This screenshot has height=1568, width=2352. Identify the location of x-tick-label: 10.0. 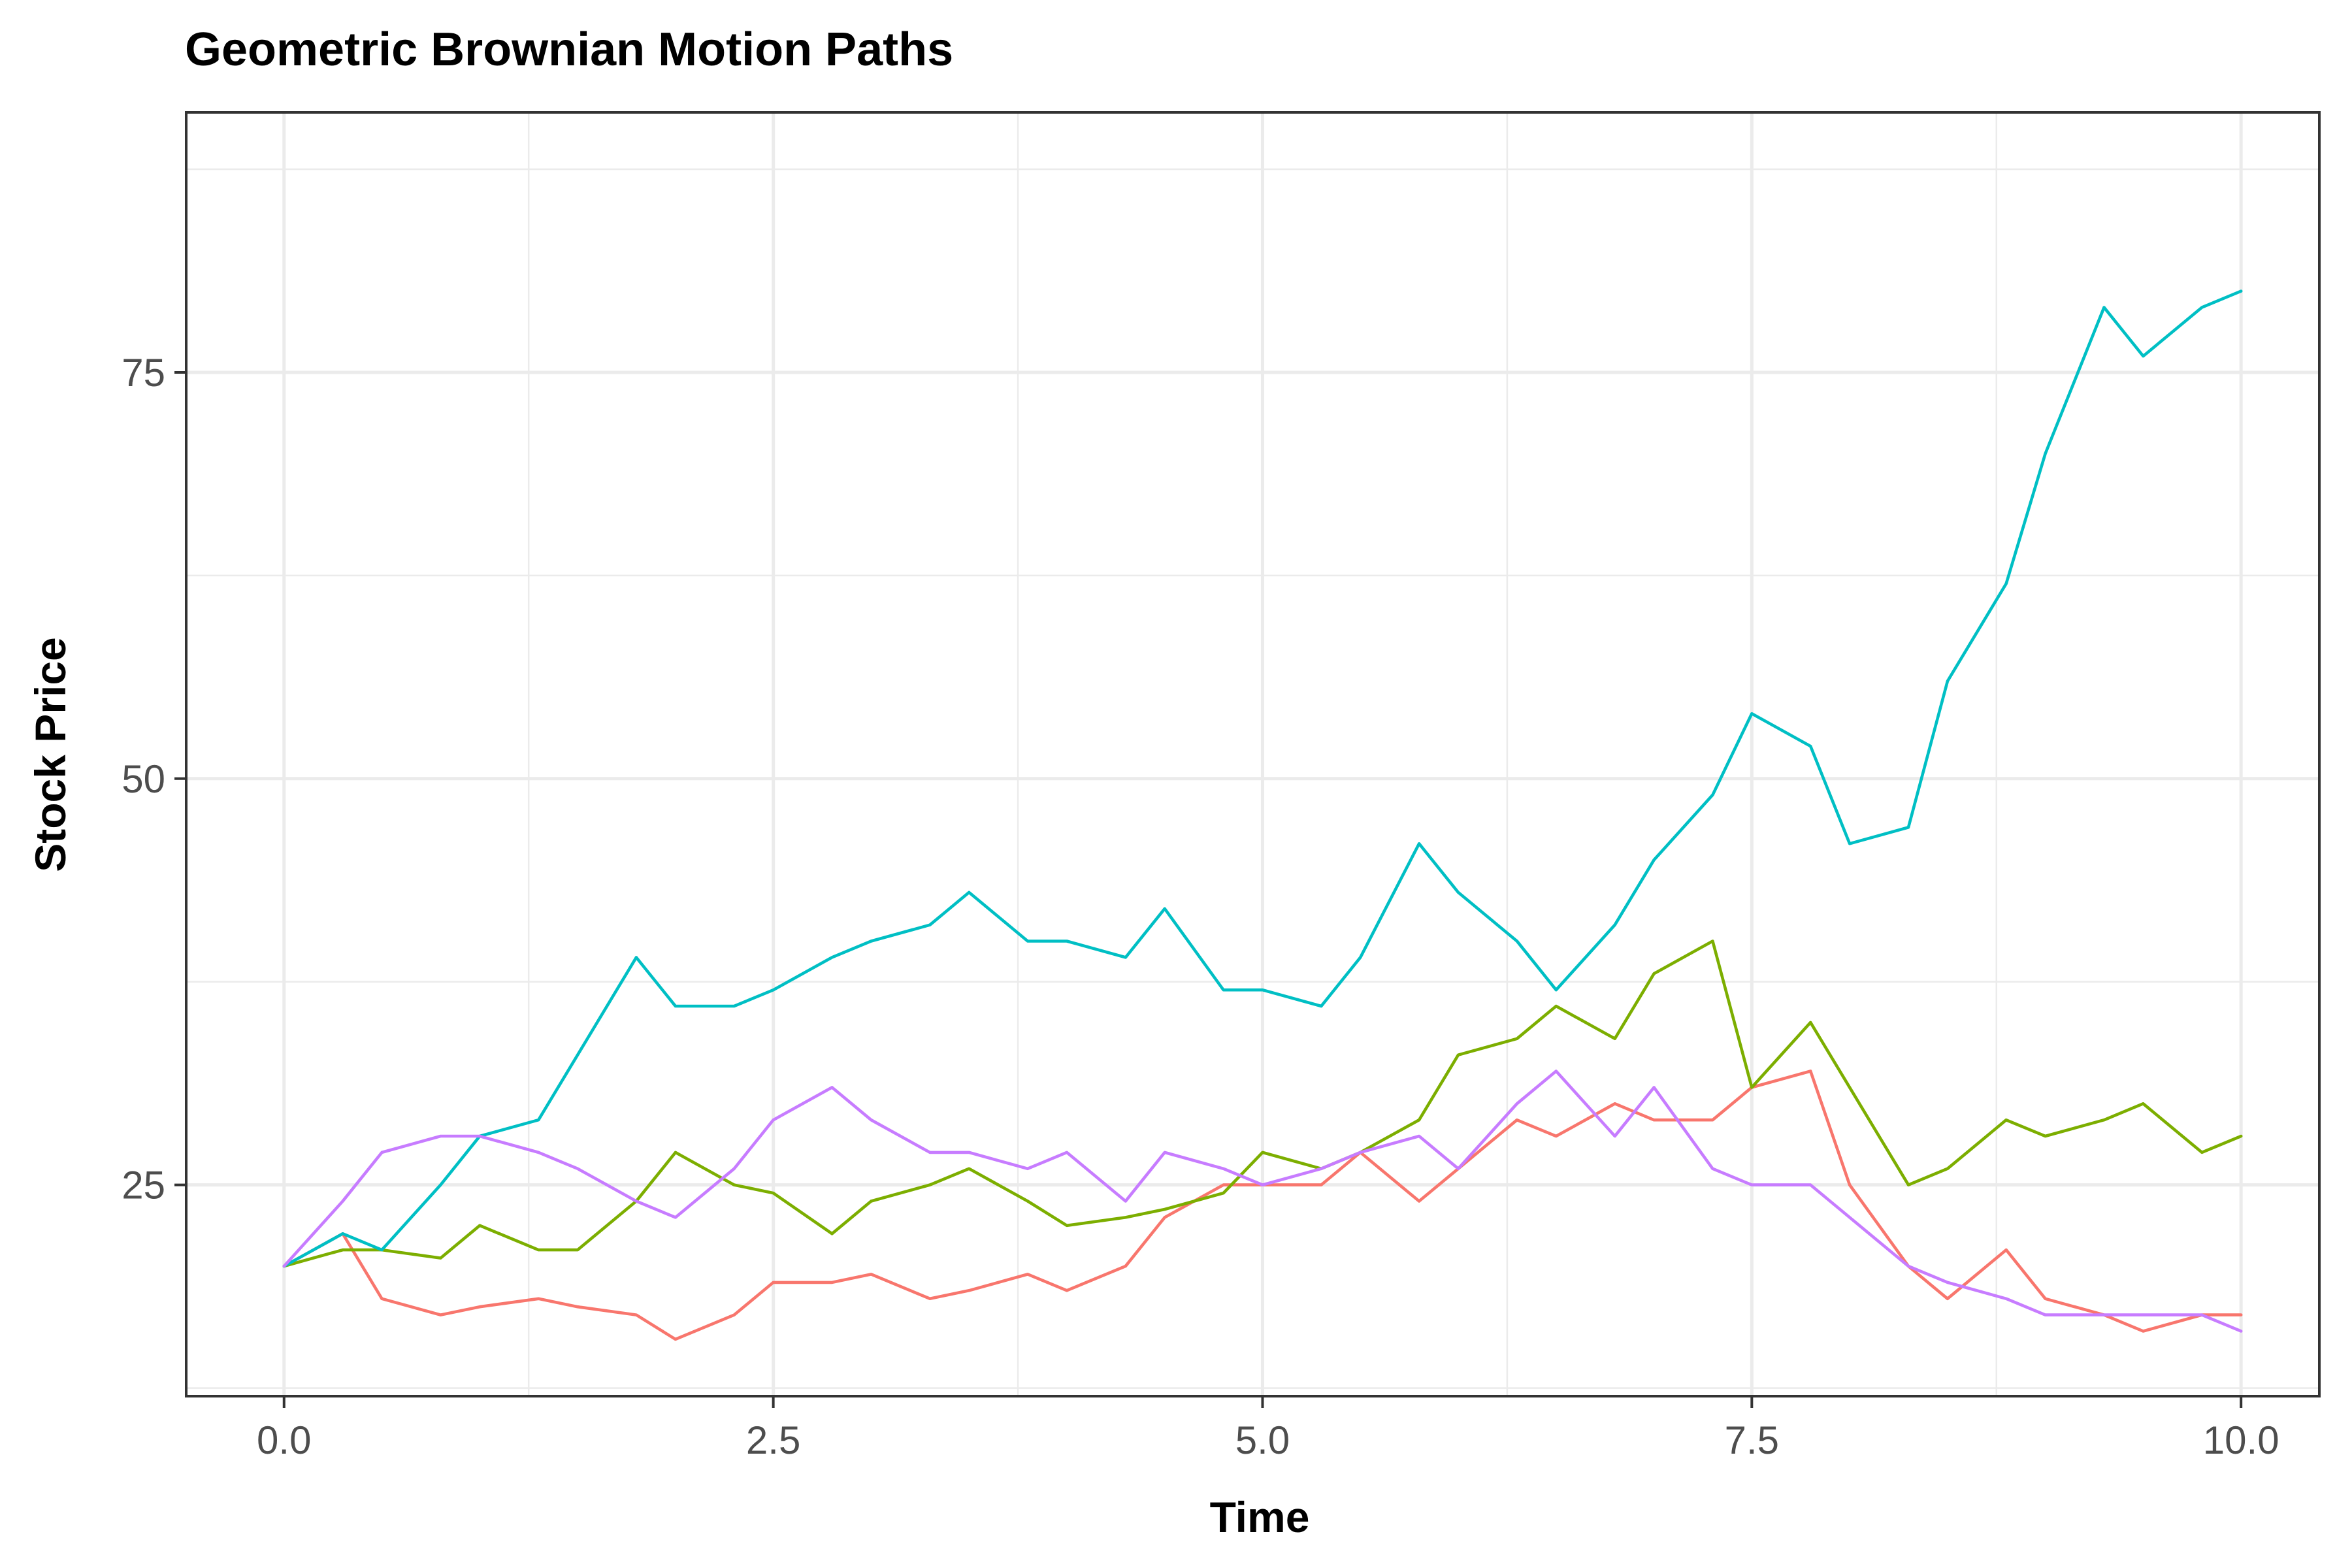
(2241, 1440).